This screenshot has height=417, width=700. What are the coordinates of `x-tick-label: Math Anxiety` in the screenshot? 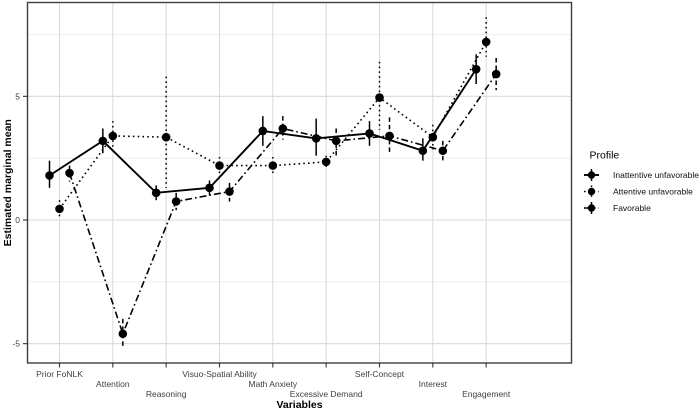 It's located at (272, 384).